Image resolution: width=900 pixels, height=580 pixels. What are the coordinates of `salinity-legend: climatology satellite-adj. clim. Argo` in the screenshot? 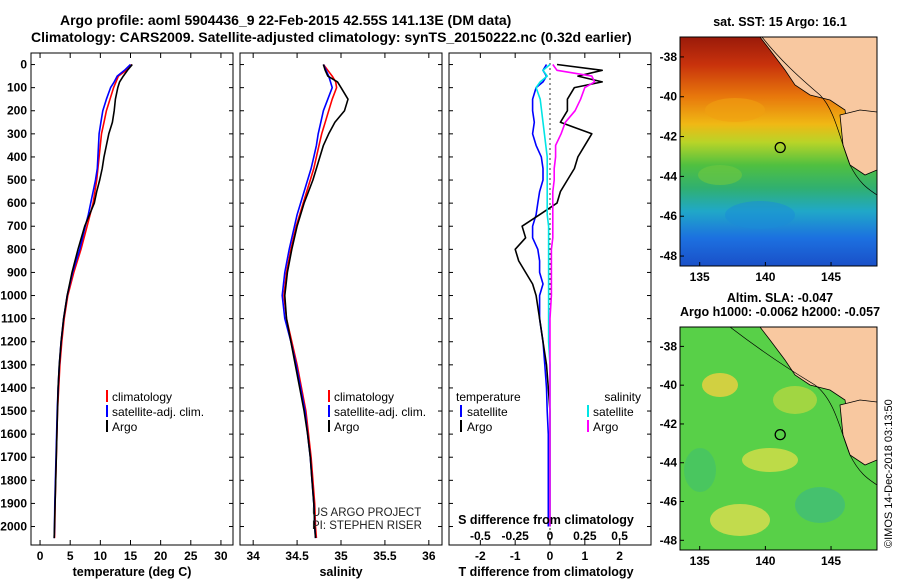 It's located at (377, 412).